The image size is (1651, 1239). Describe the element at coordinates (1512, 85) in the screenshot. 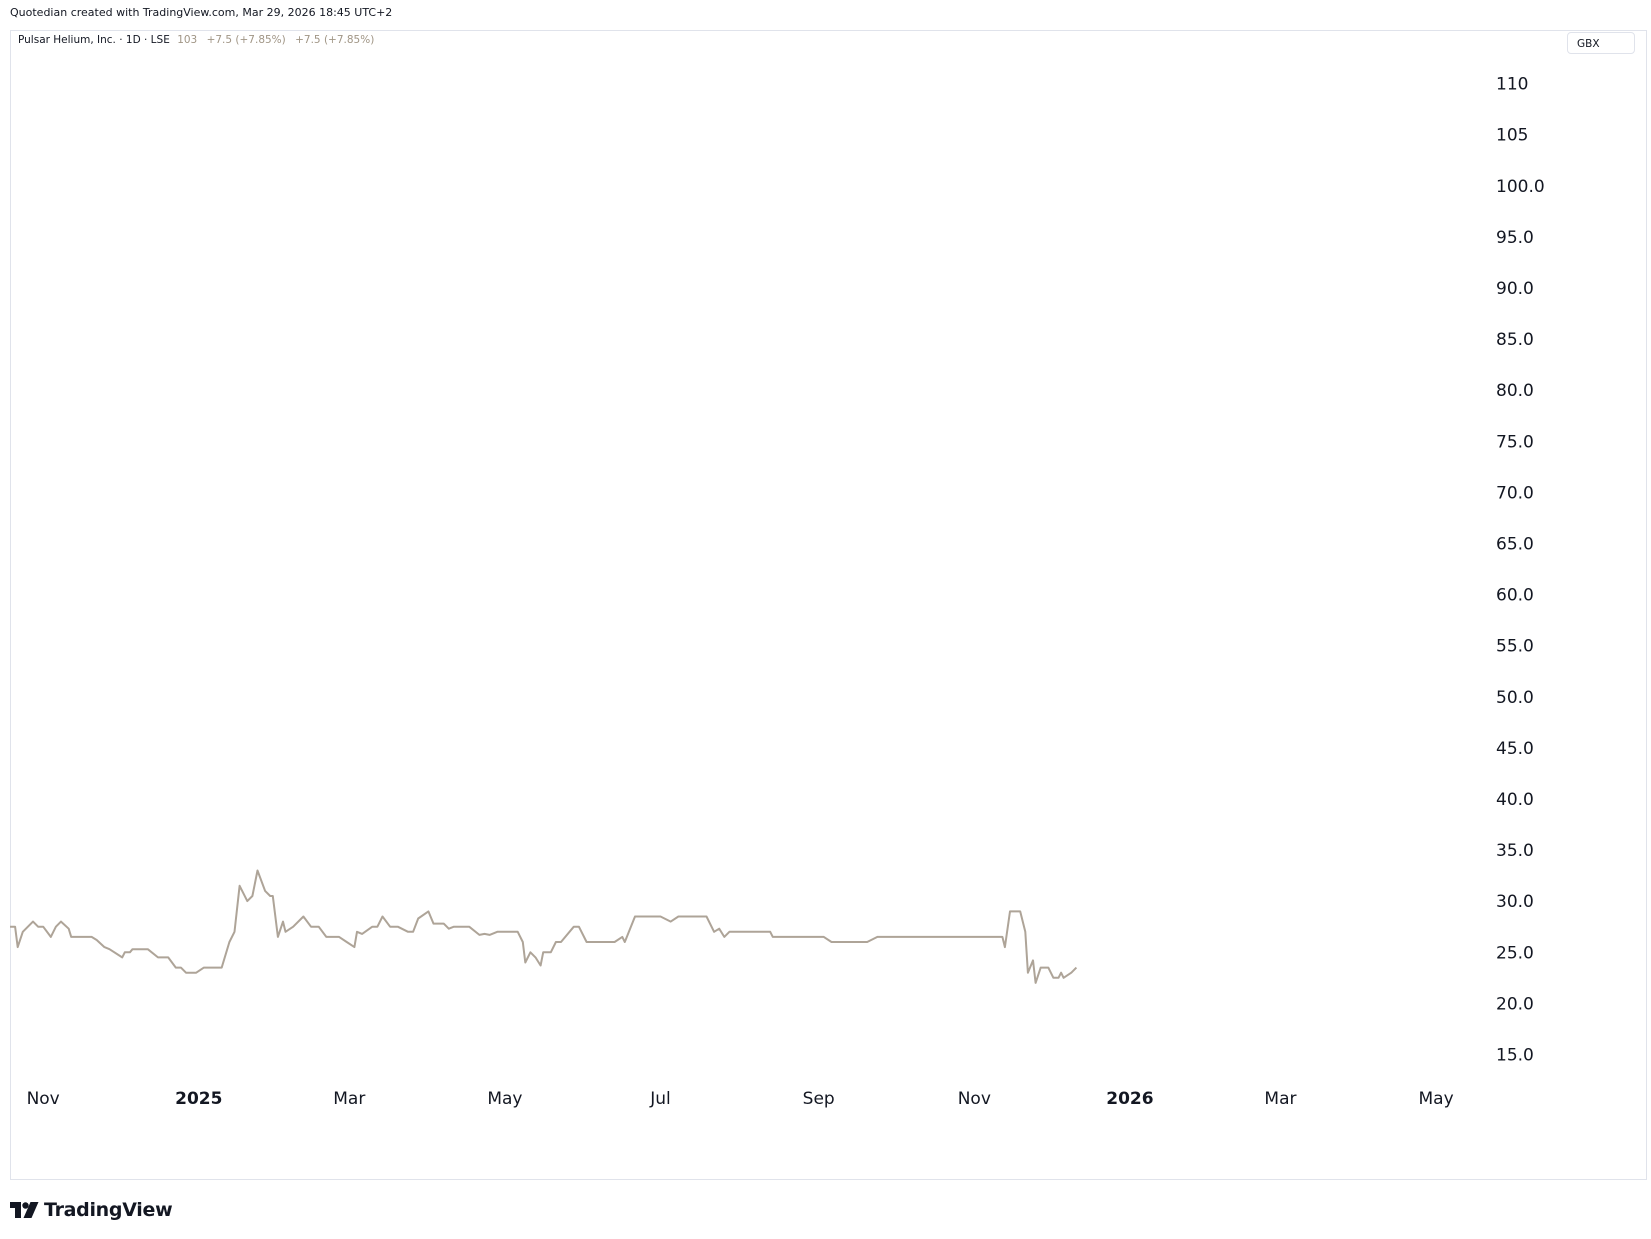

I see `y-tick-label: 110` at that location.